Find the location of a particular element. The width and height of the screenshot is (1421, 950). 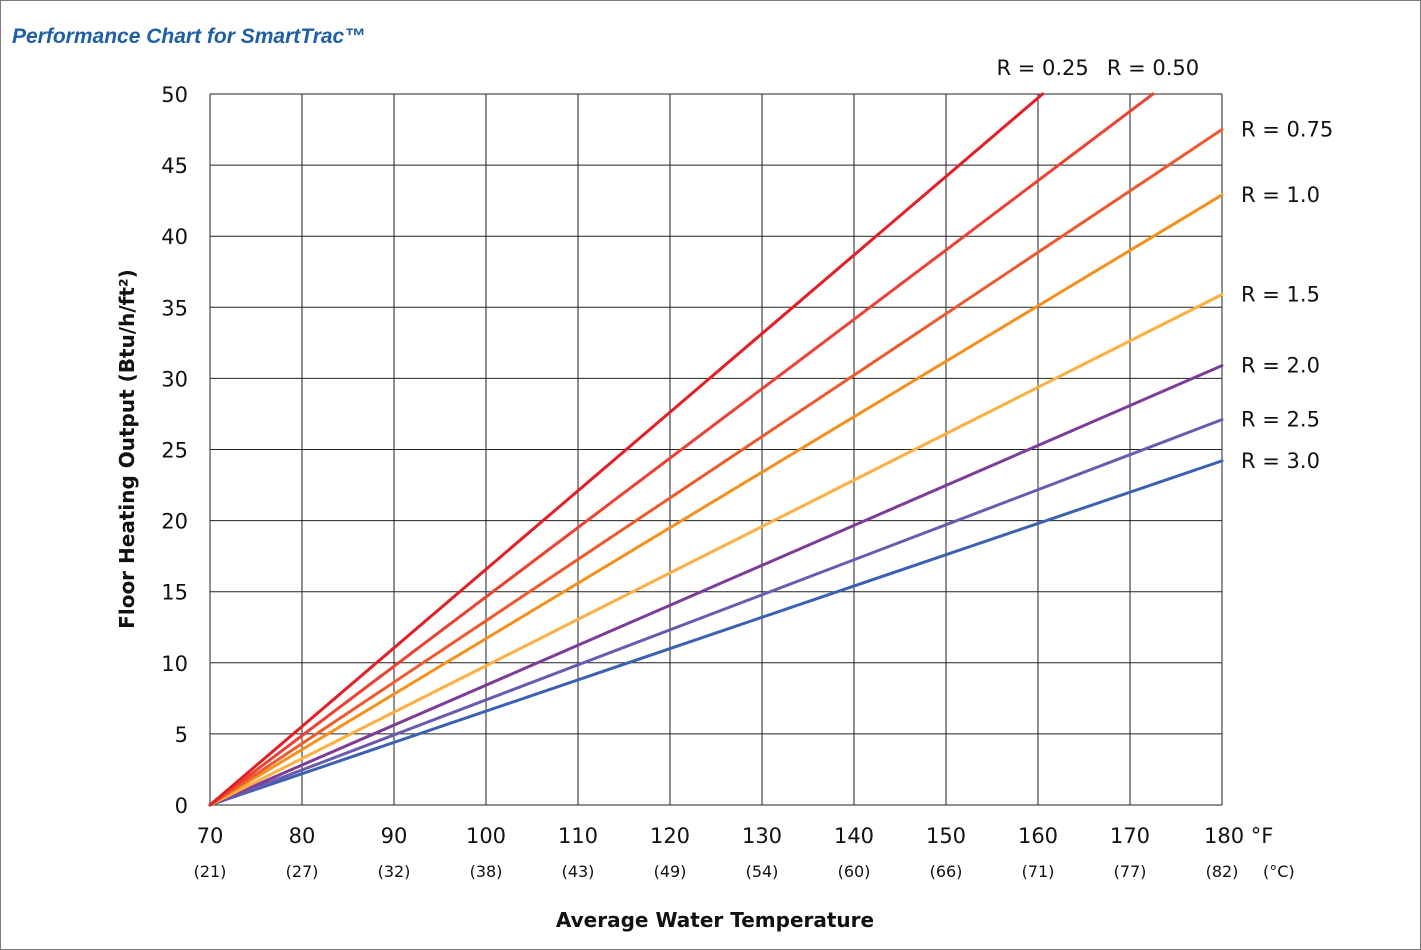

x-celsius-tick-label: (77) is located at coordinates (1130, 871).